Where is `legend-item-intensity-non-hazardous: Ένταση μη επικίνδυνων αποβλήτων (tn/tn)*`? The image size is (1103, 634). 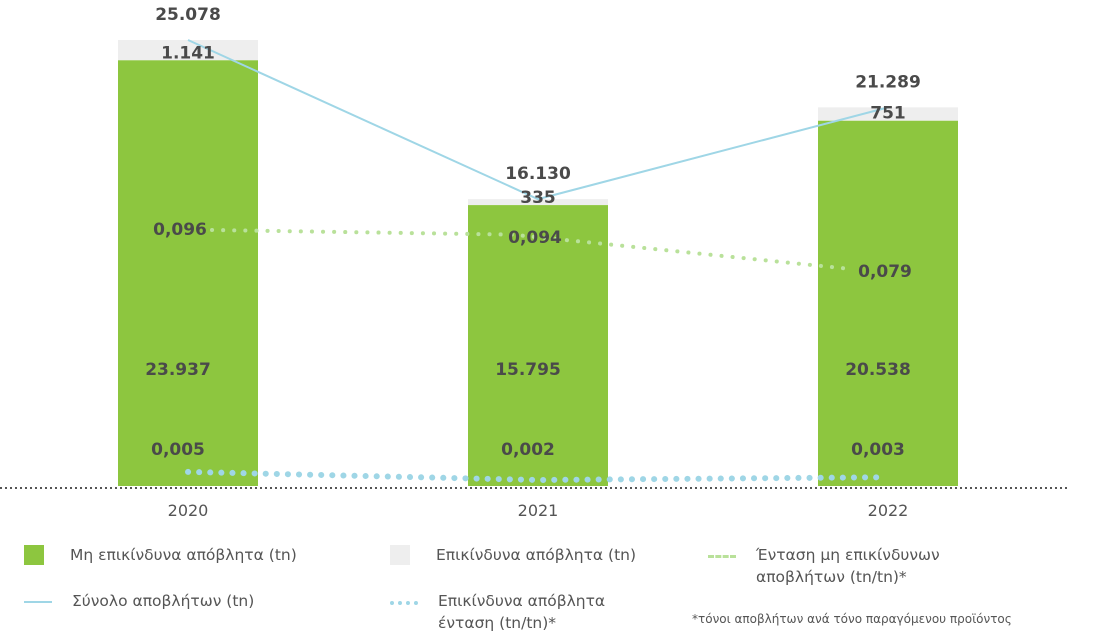
legend-item-intensity-non-hazardous: Ένταση μη επικίνδυνων αποβλήτων (tn/tn)* is located at coordinates (824, 566).